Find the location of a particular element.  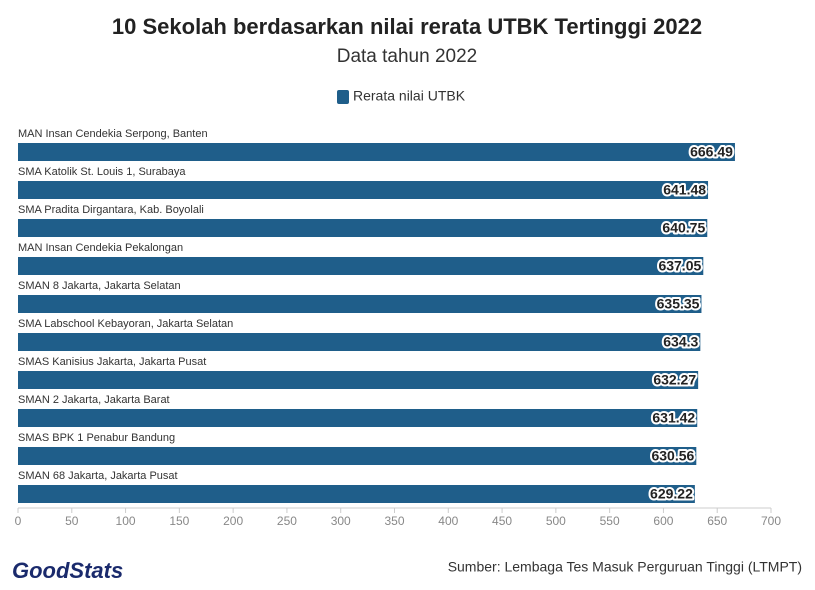

x-tick-label: 50 is located at coordinates (72, 521).